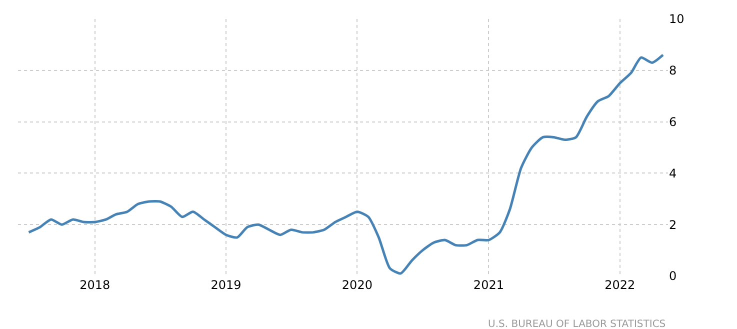  I want to click on x-tick-label: 2022, so click(620, 285).